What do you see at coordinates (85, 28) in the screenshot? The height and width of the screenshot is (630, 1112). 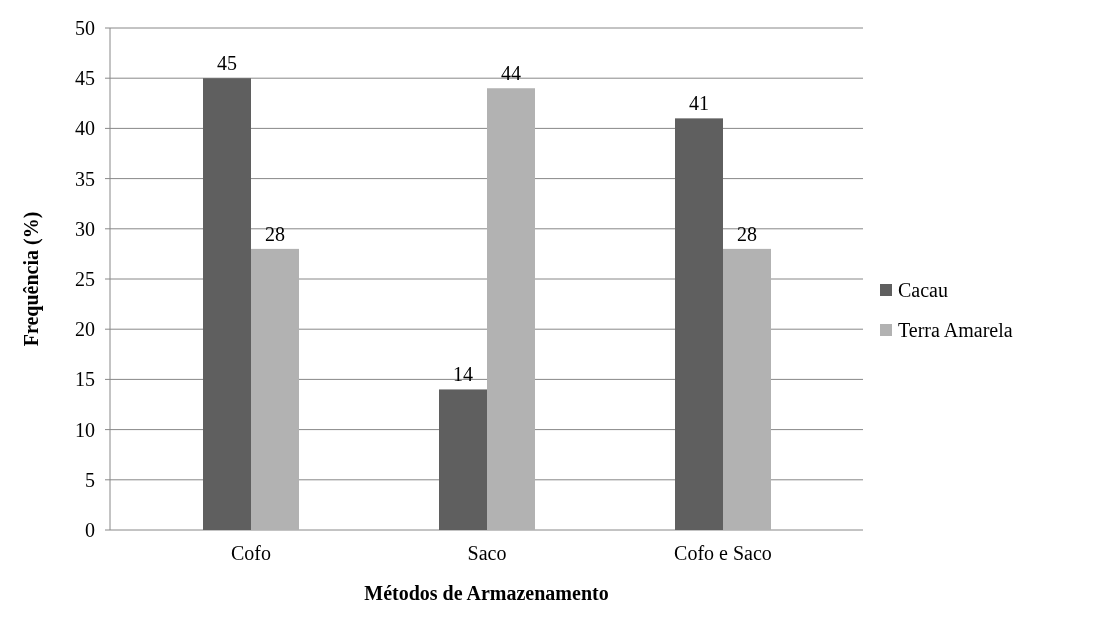 I see `y-tick-label: 50` at bounding box center [85, 28].